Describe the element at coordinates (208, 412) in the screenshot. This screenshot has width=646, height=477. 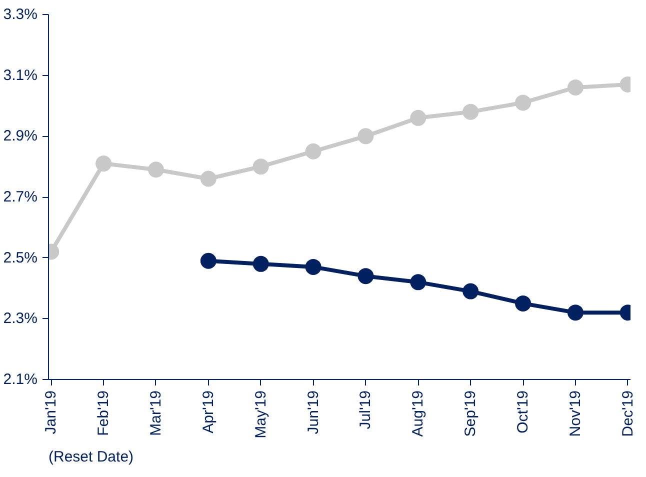
I see `x-tick-label: Apr'19` at that location.